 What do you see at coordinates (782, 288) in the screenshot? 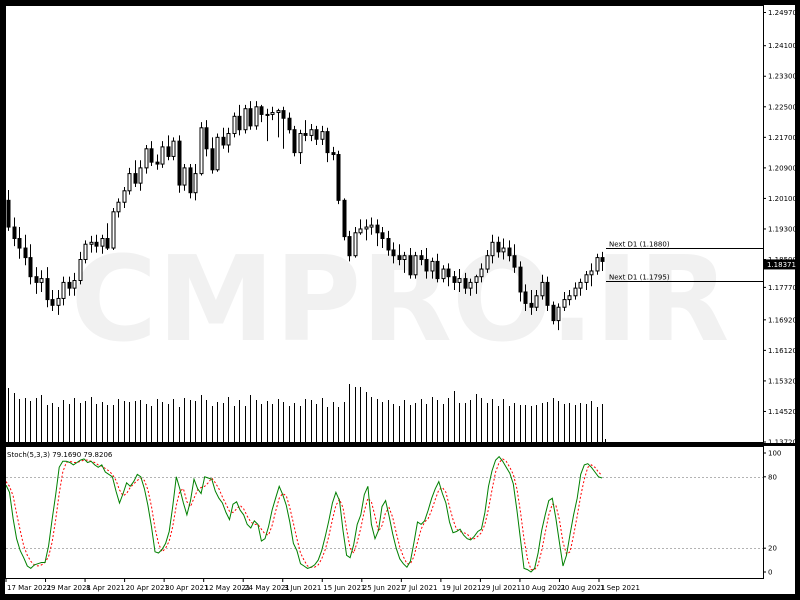
I see `price-tick-label: 1.17770` at bounding box center [782, 288].